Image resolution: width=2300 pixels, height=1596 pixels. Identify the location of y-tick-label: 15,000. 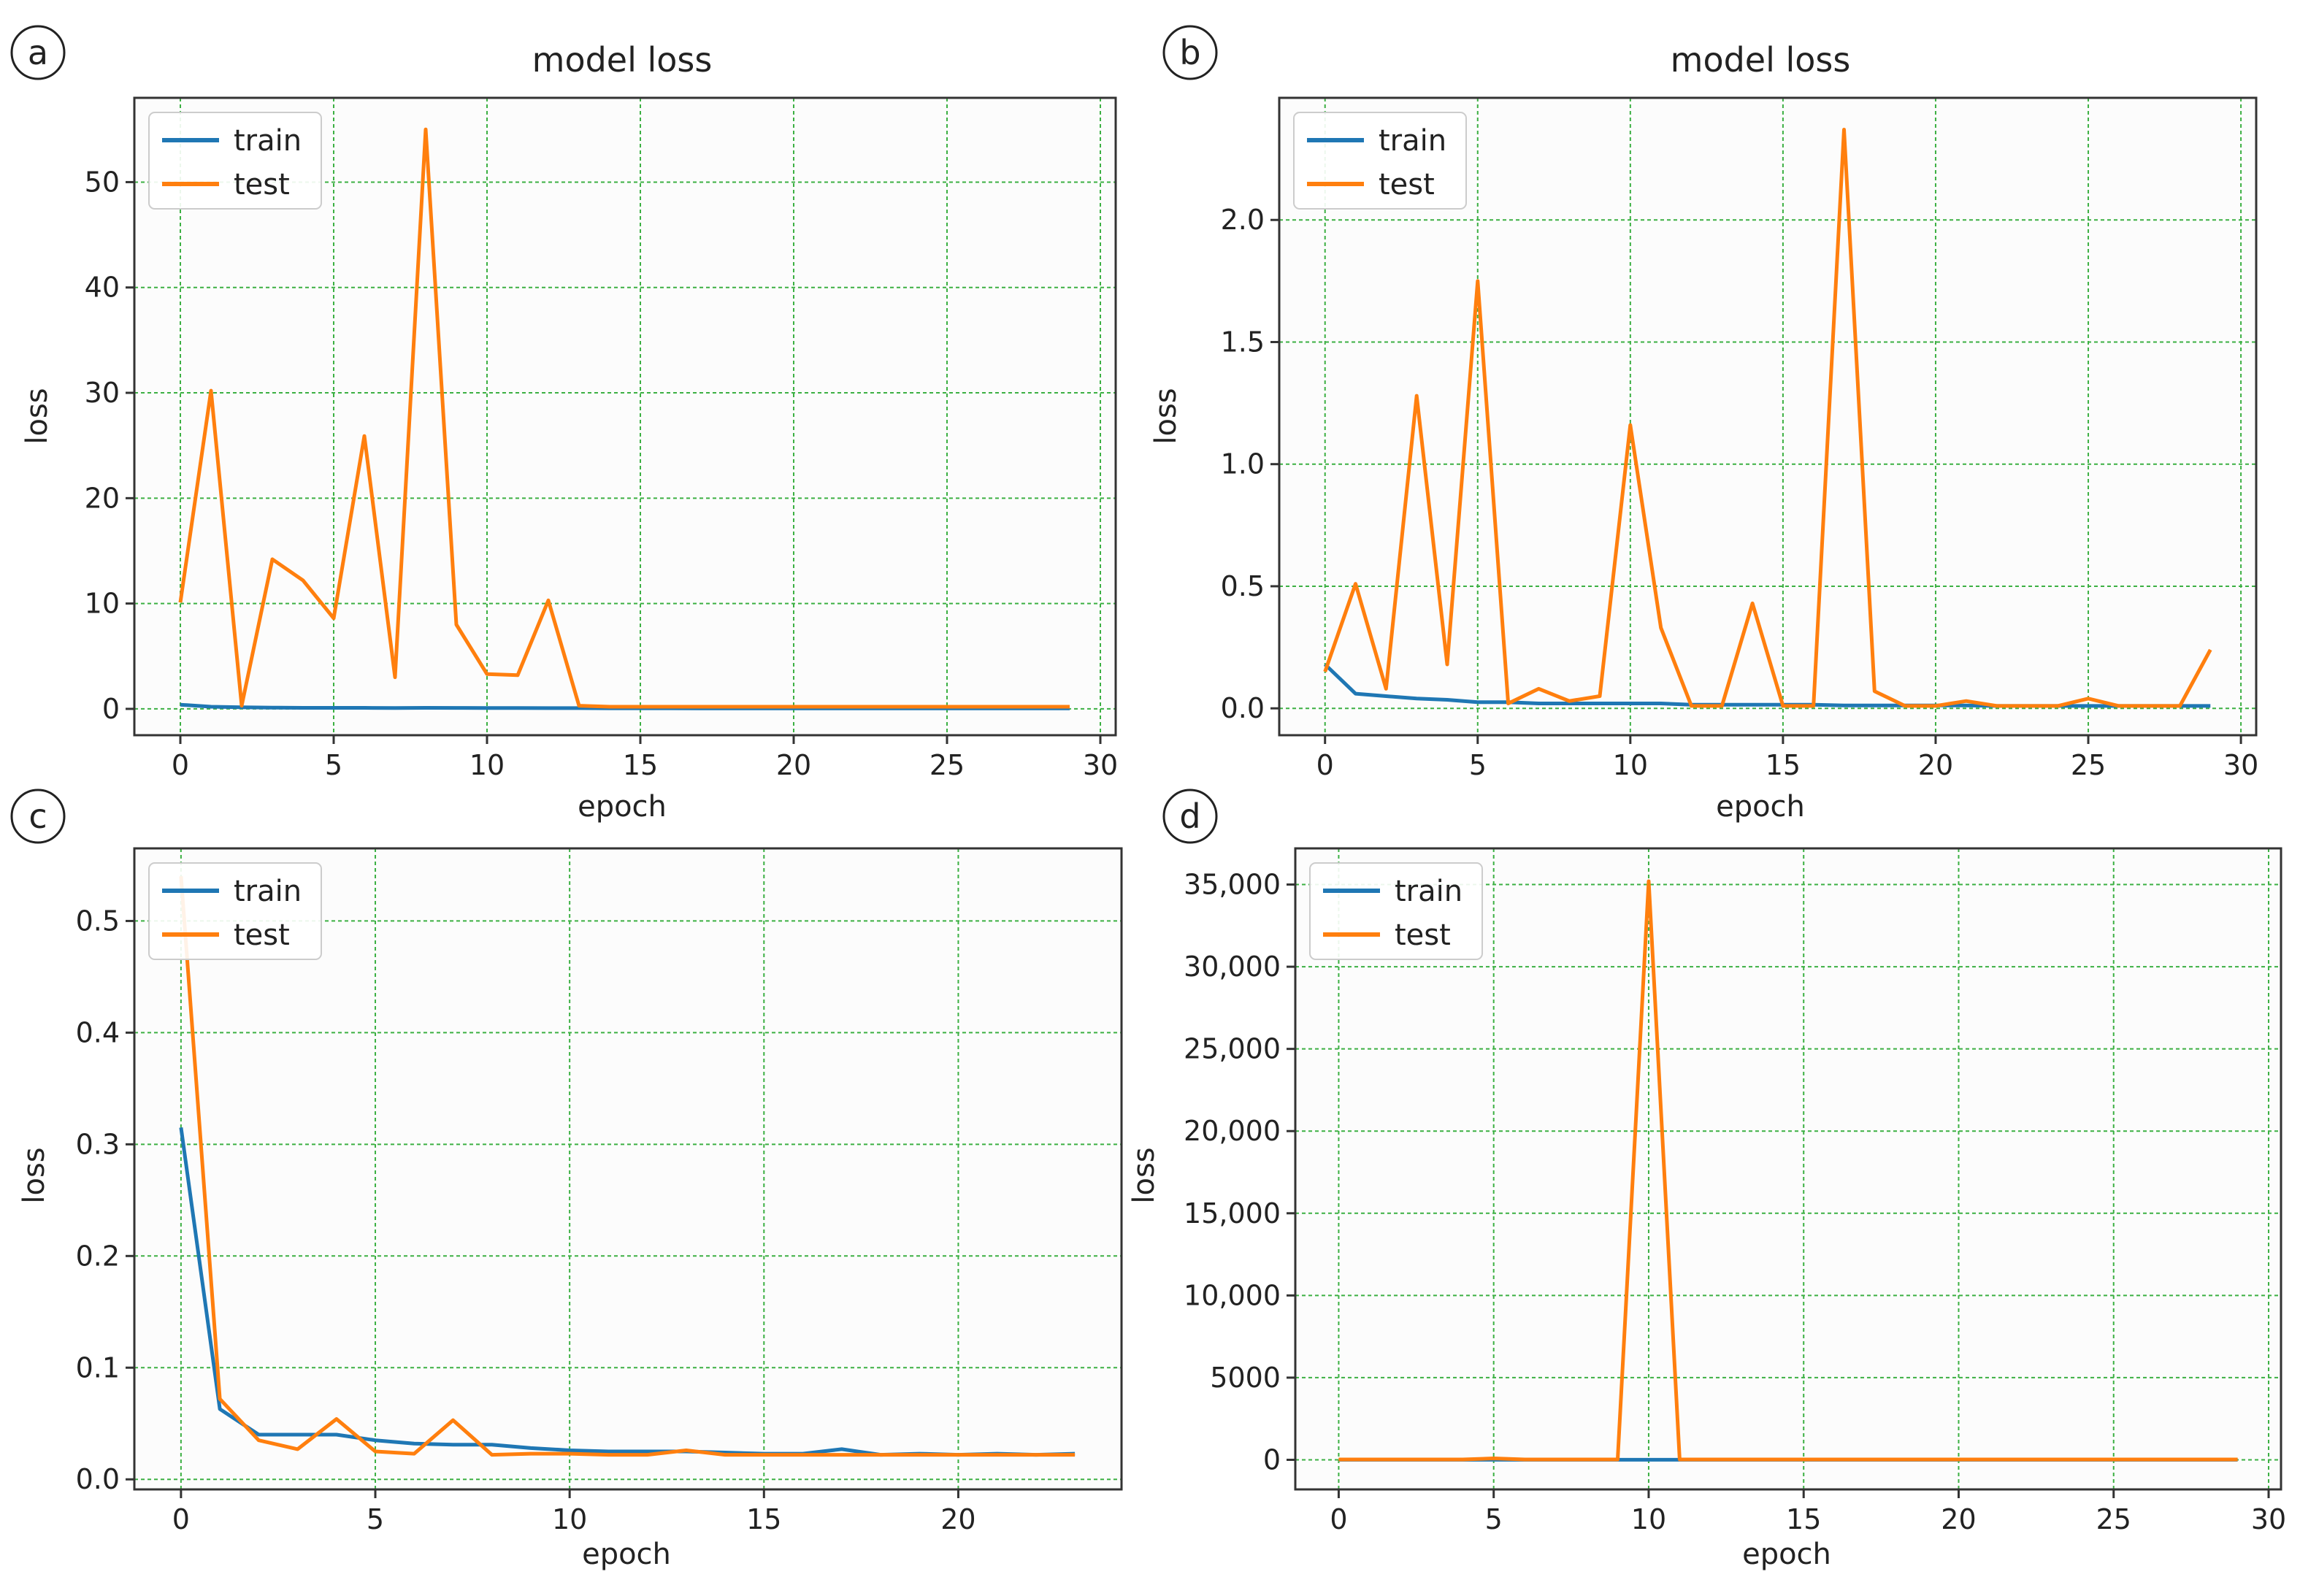
(1232, 1213).